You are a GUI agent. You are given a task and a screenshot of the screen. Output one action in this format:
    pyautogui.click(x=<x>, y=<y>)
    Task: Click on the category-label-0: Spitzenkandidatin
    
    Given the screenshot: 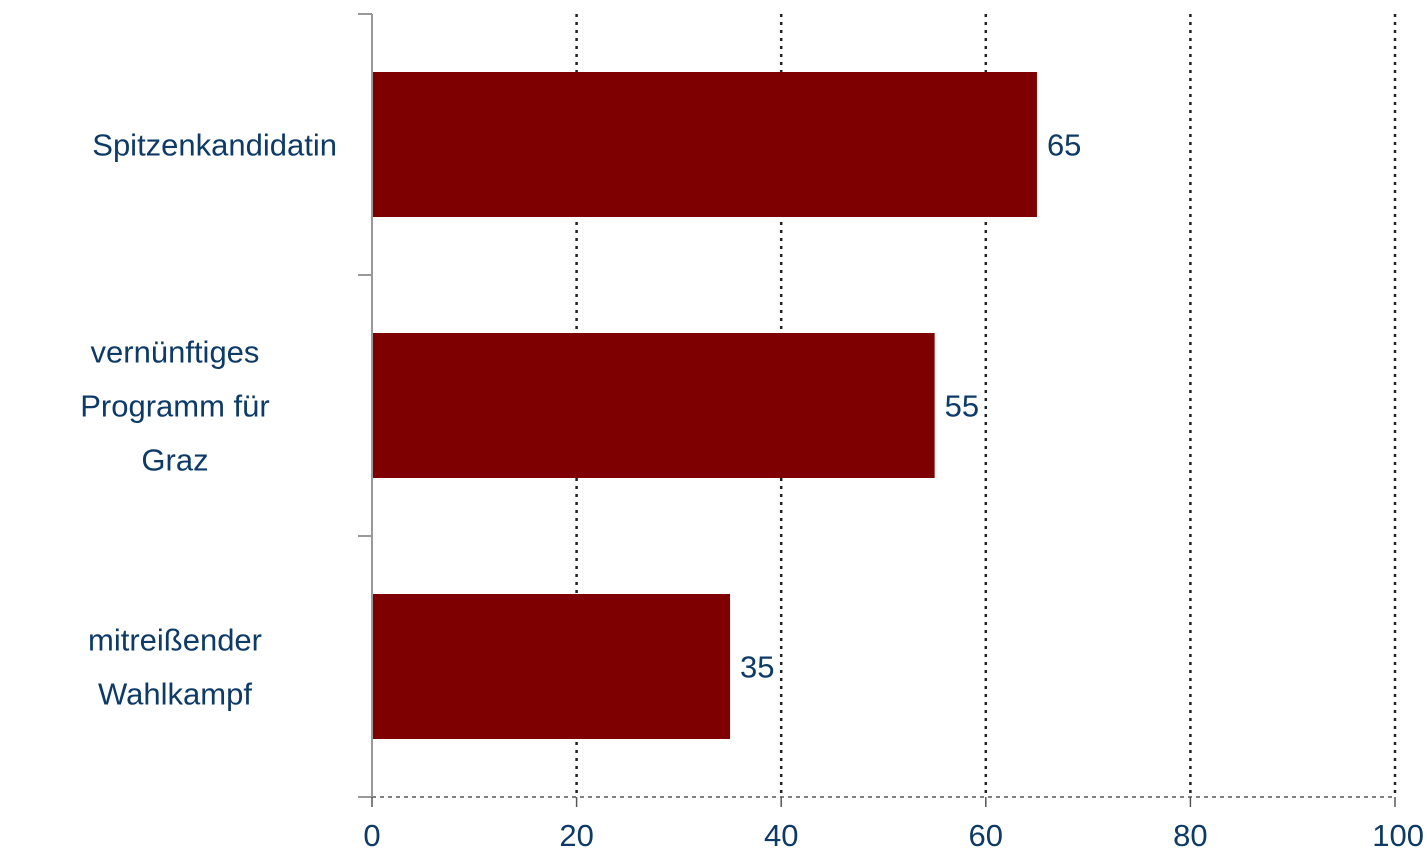 What is the action you would take?
    pyautogui.click(x=214, y=145)
    